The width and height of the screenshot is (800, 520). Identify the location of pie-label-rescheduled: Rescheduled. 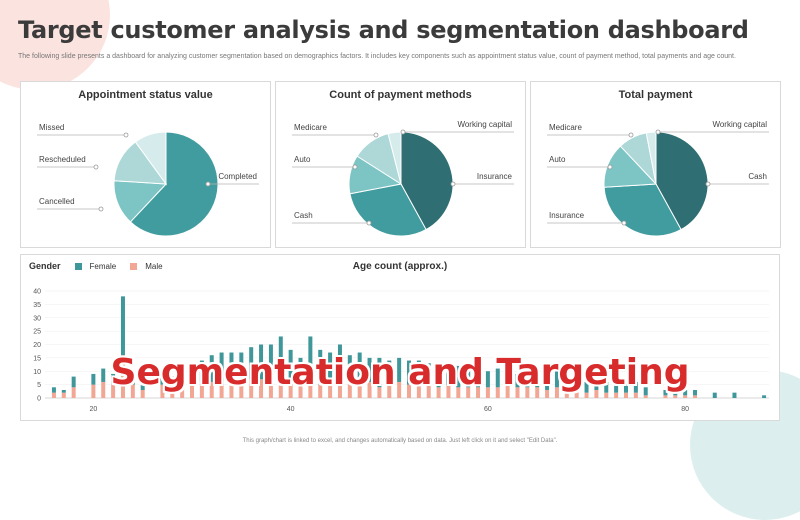
(62, 159).